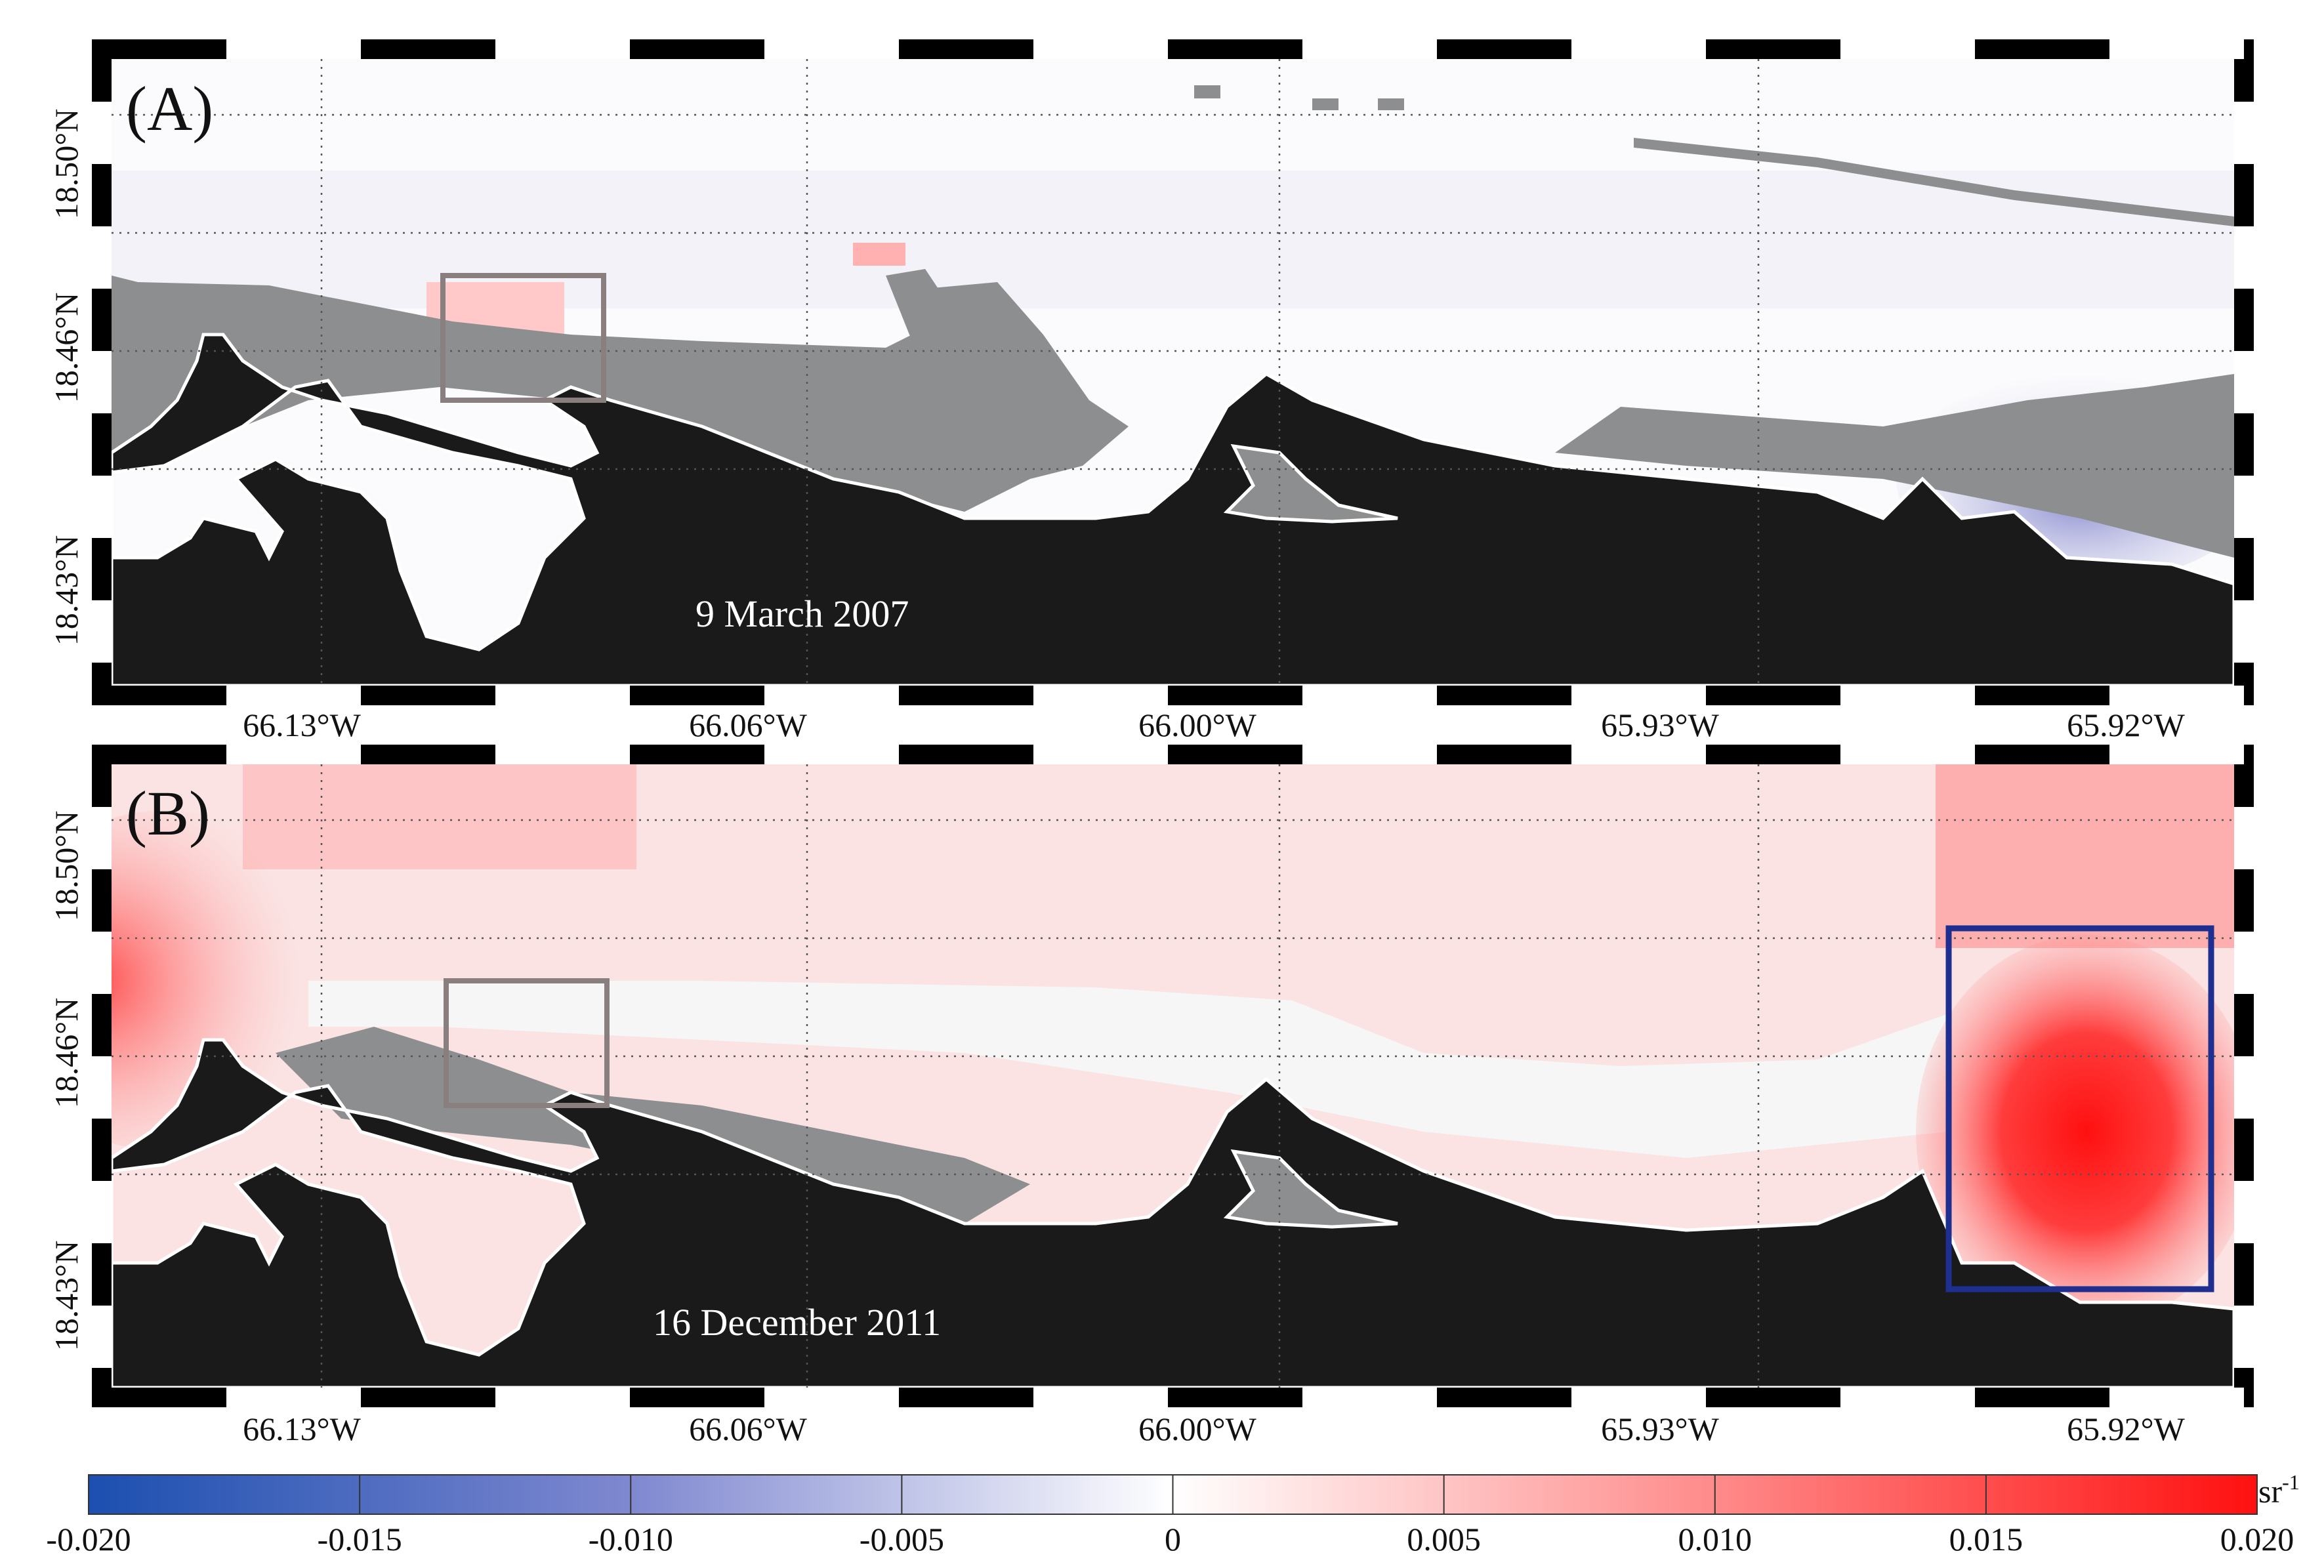 This screenshot has width=2324, height=1568. Describe the element at coordinates (170, 108) in the screenshot. I see `panel-a-label: (A)` at that location.